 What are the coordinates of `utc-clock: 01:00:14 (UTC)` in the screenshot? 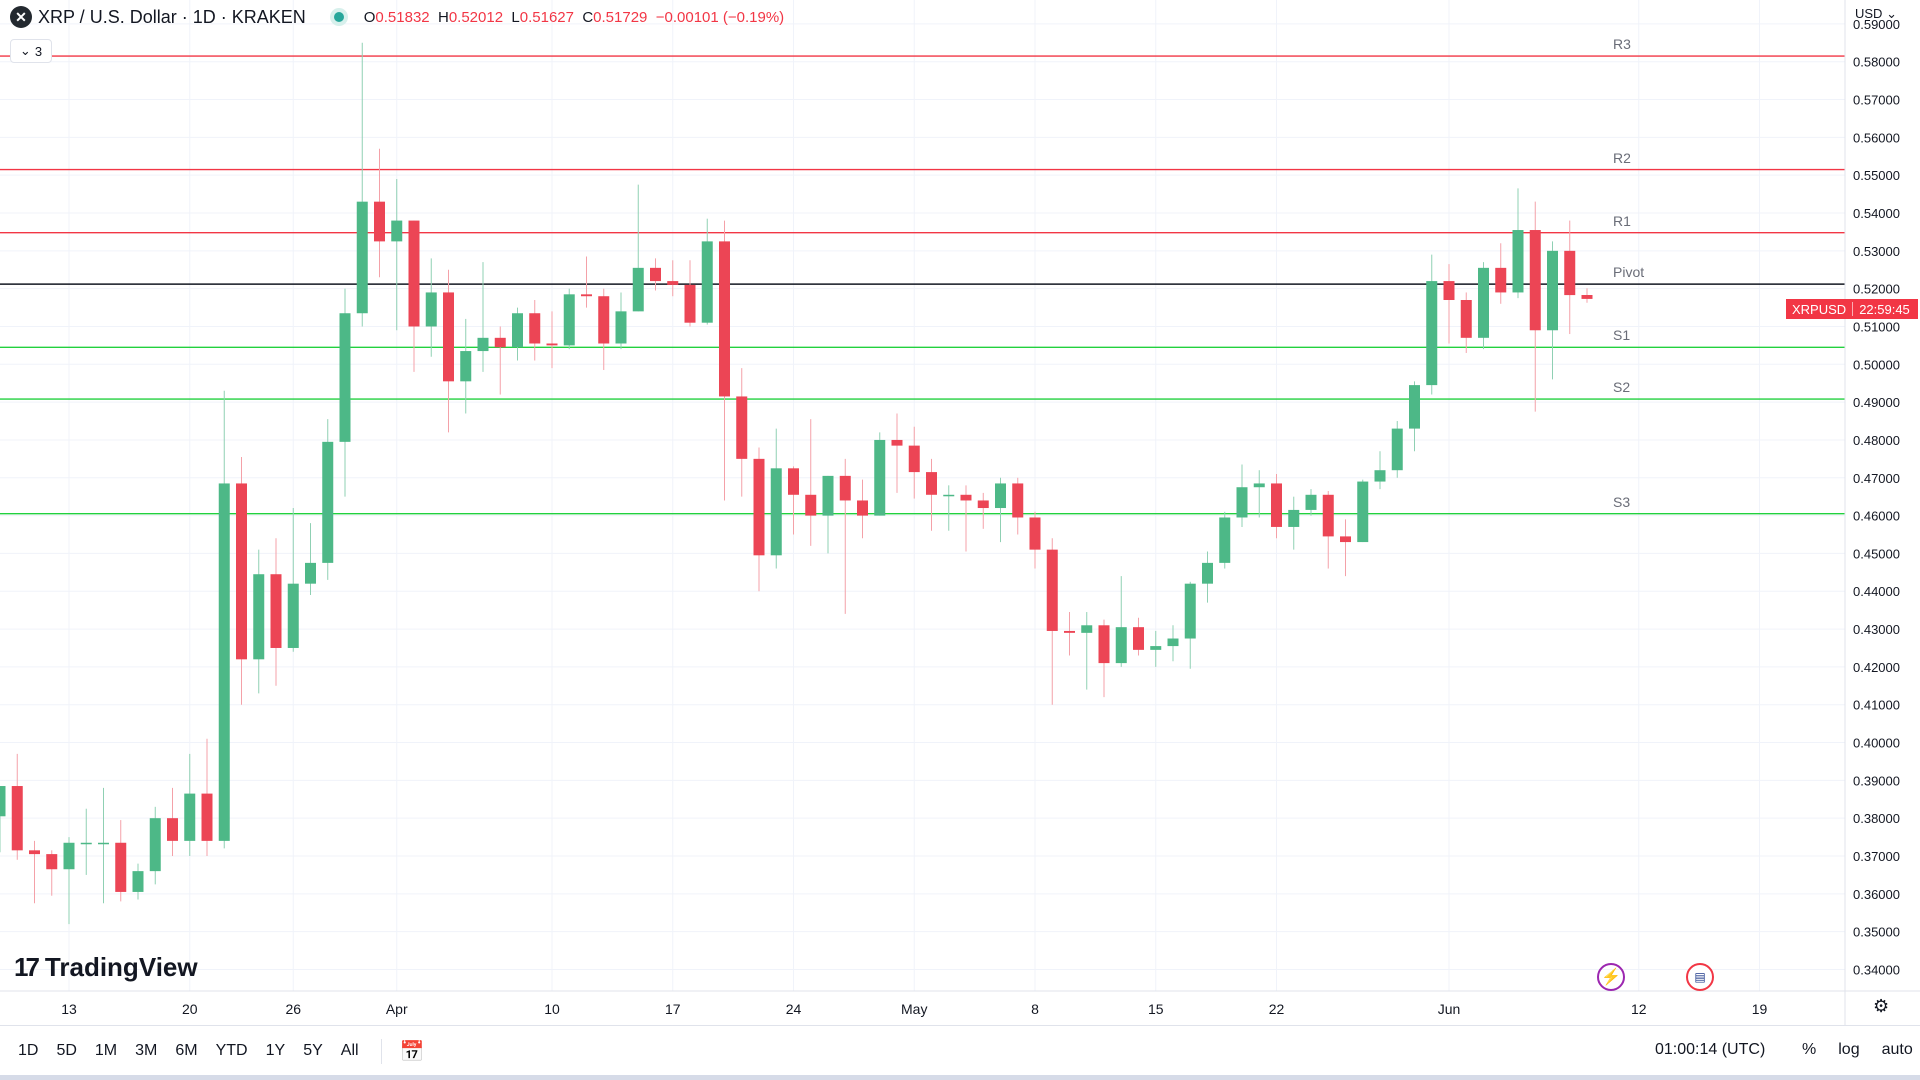 It's located at (1710, 1049).